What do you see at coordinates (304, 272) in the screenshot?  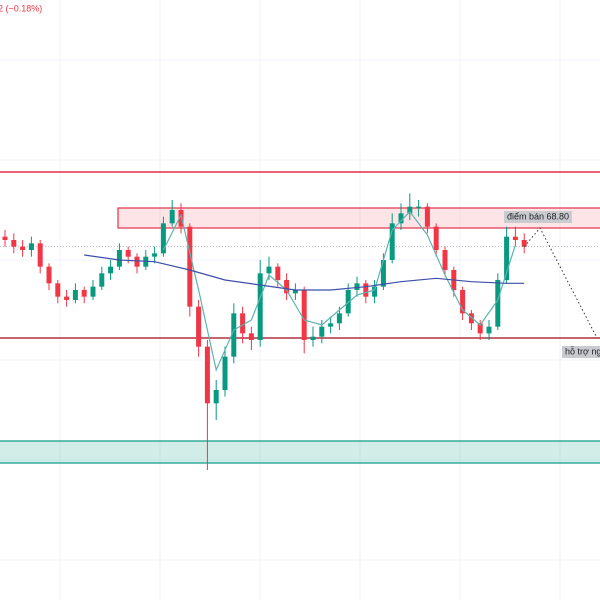 I see `moving-average` at bounding box center [304, 272].